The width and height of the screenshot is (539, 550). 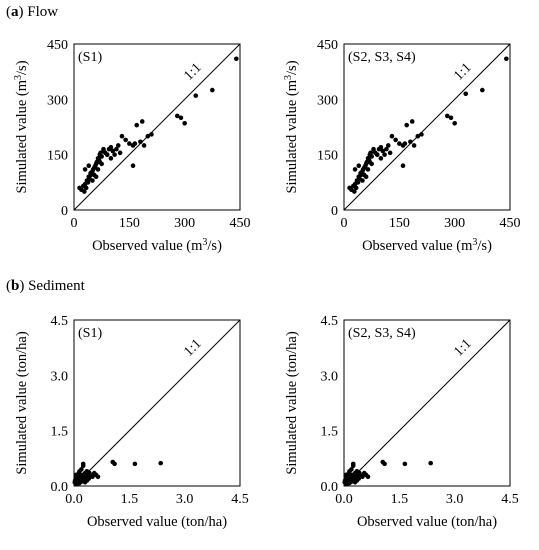 What do you see at coordinates (74, 499) in the screenshot?
I see `x-tick-label: 0.0` at bounding box center [74, 499].